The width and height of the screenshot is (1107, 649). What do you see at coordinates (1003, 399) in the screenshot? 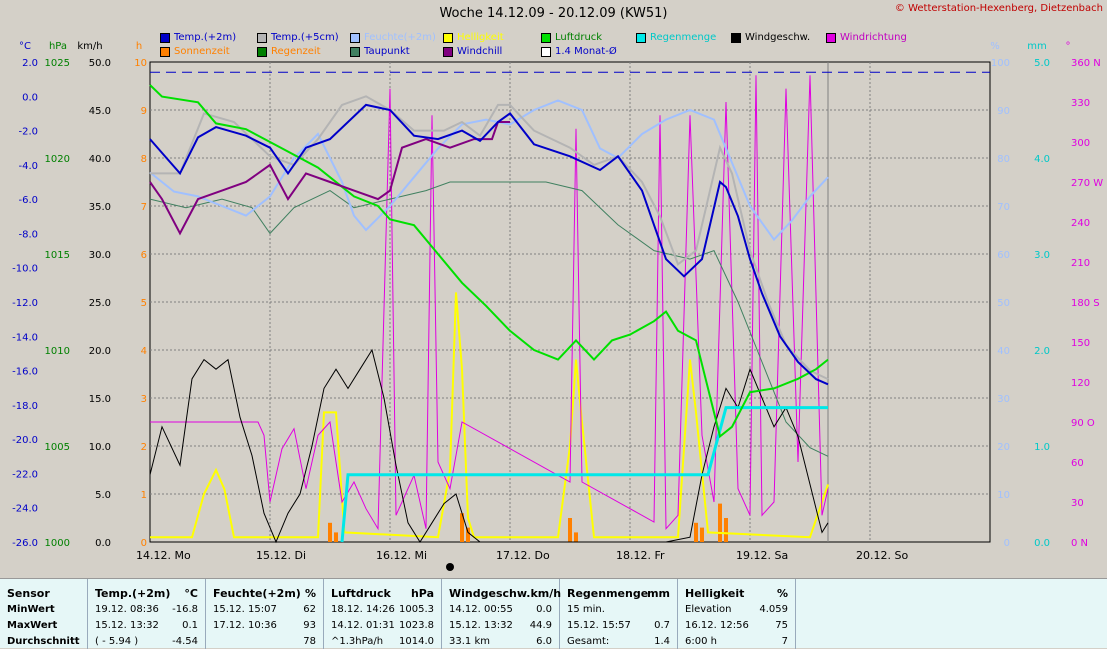
I see `tick-label: 30` at bounding box center [1003, 399].